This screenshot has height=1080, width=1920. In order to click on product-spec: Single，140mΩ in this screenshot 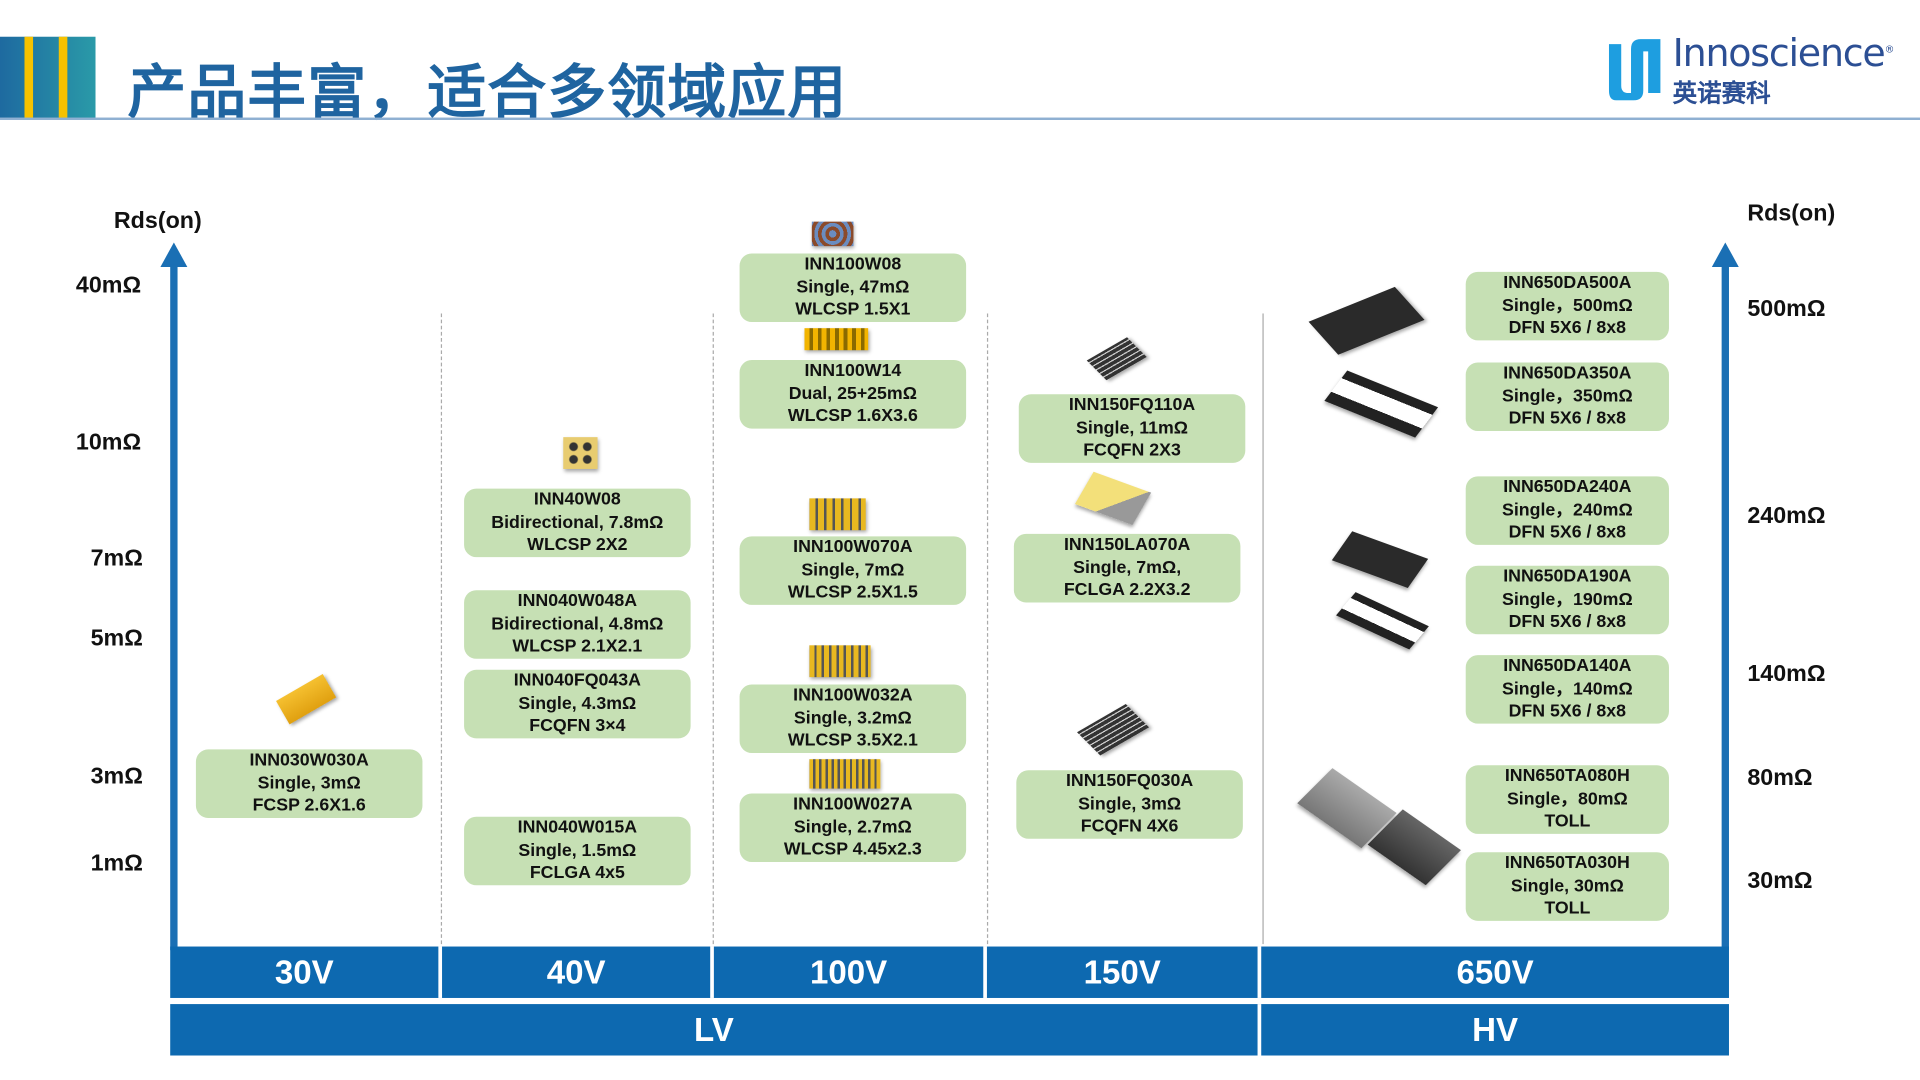, I will do `click(1567, 689)`.